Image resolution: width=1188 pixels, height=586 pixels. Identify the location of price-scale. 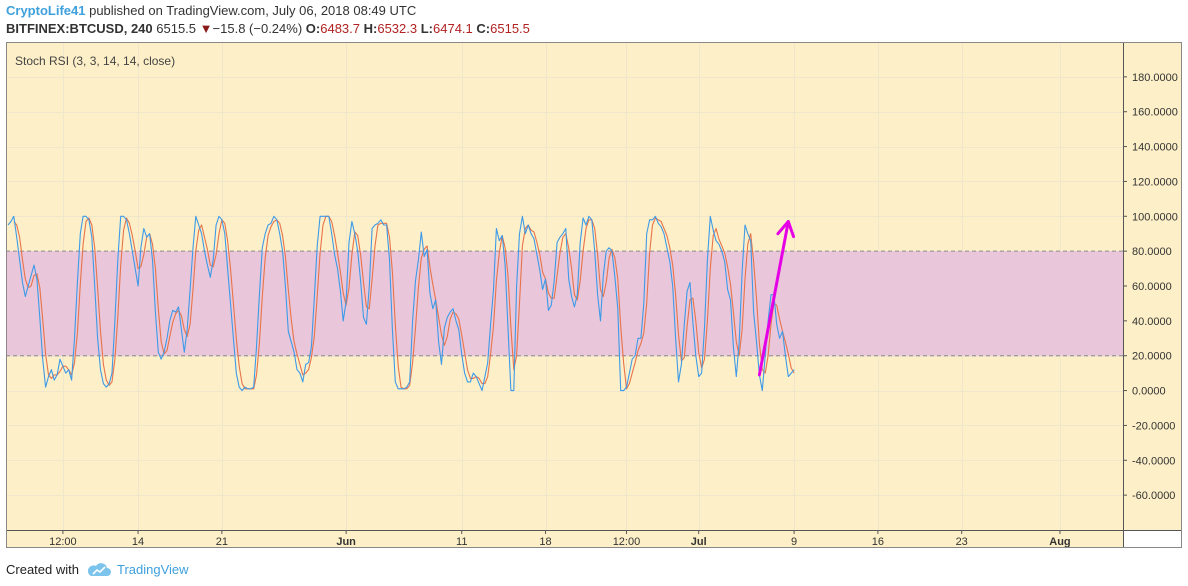
(1152, 286).